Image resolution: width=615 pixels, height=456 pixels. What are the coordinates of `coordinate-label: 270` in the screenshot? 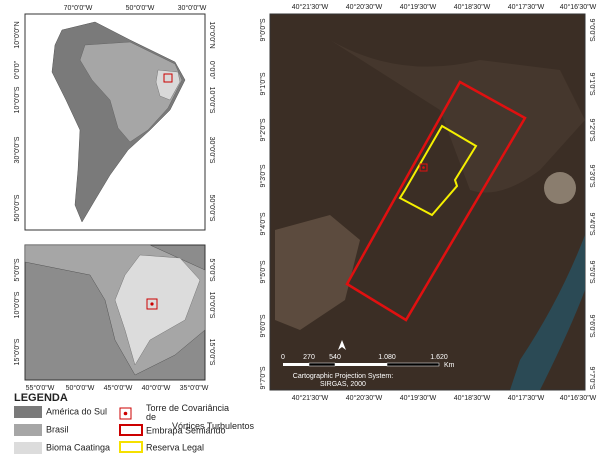 It's located at (309, 357).